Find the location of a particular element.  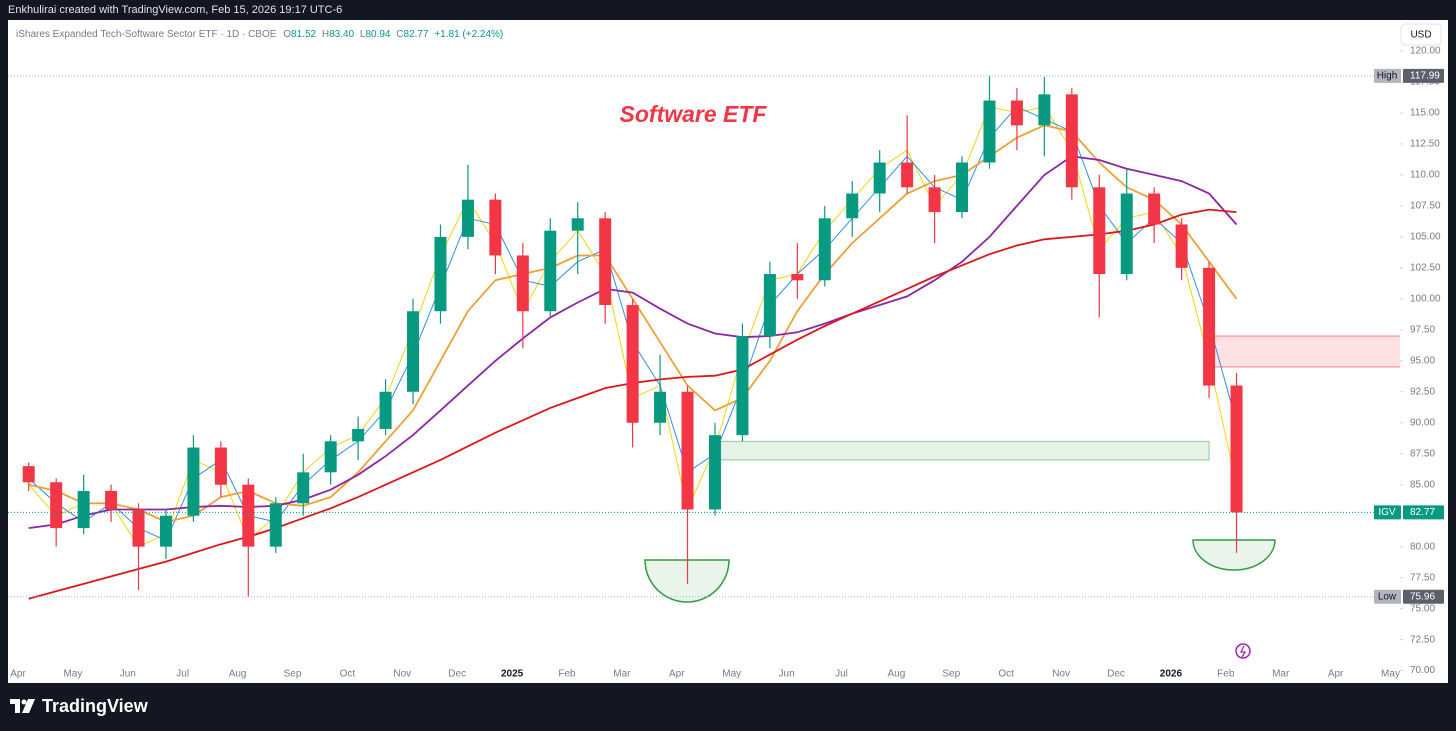

currency-label: USD is located at coordinates (1420, 35).